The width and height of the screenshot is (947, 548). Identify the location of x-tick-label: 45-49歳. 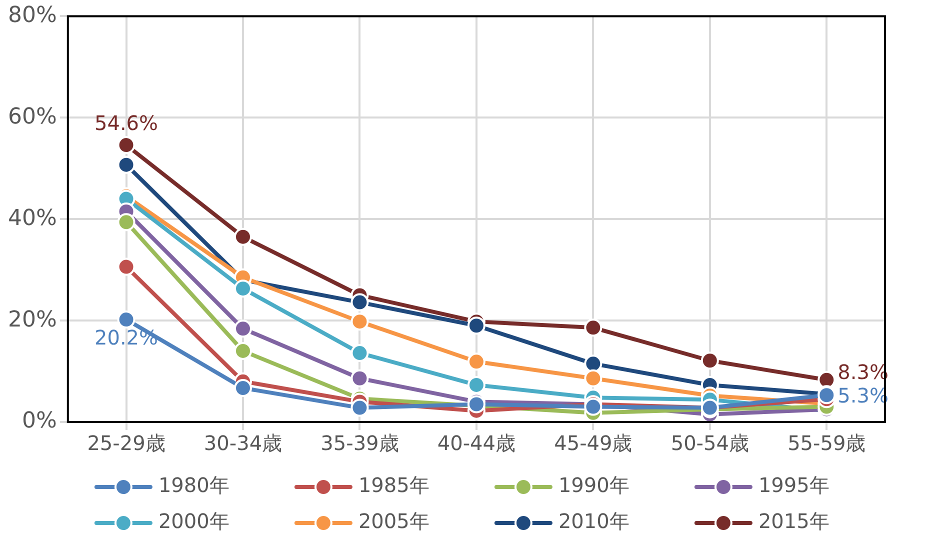
(593, 443).